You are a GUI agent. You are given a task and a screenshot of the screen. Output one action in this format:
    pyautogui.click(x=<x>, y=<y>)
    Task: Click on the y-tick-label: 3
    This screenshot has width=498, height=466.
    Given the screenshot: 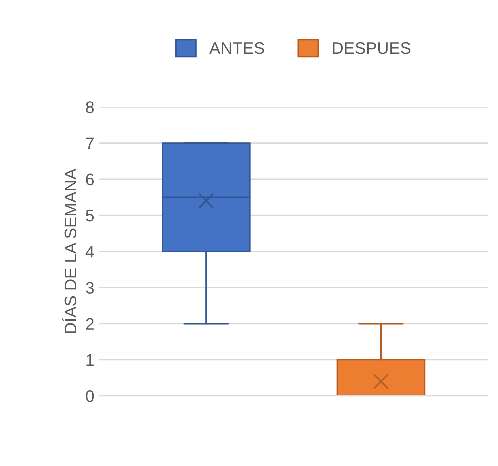 What is the action you would take?
    pyautogui.click(x=90, y=288)
    